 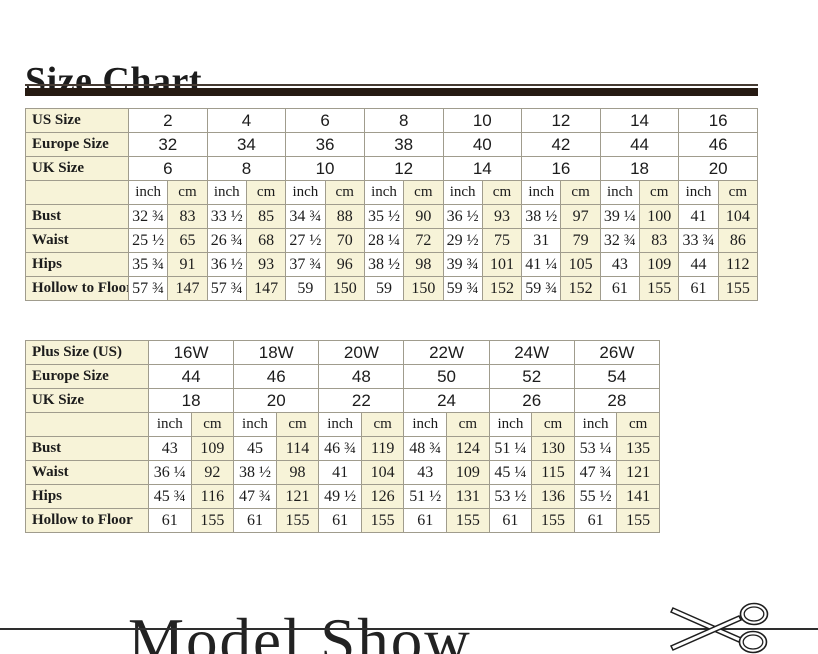 I want to click on measure-value-cell: 31, so click(x=541, y=240).